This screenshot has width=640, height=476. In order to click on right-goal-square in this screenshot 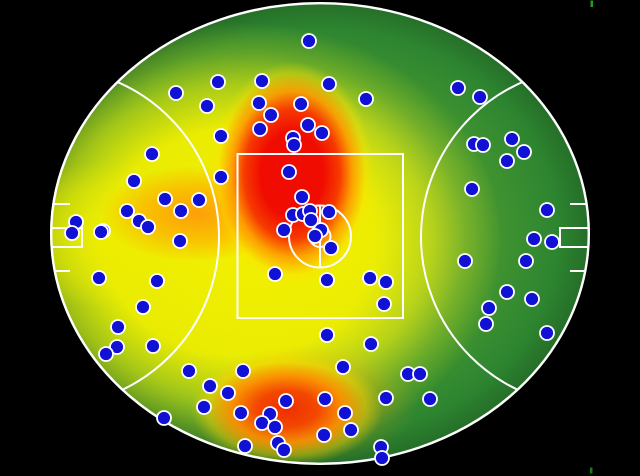, I will do `click(573, 237)`.